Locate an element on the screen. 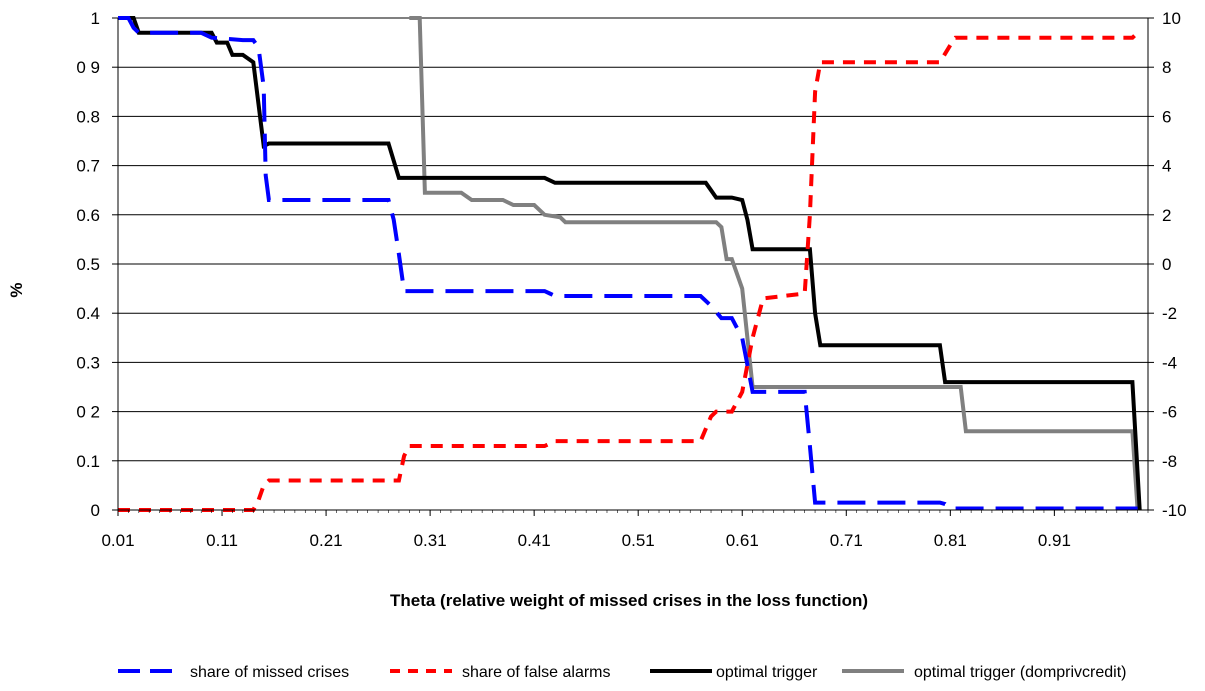  right-tick-label: 4 is located at coordinates (1166, 166).